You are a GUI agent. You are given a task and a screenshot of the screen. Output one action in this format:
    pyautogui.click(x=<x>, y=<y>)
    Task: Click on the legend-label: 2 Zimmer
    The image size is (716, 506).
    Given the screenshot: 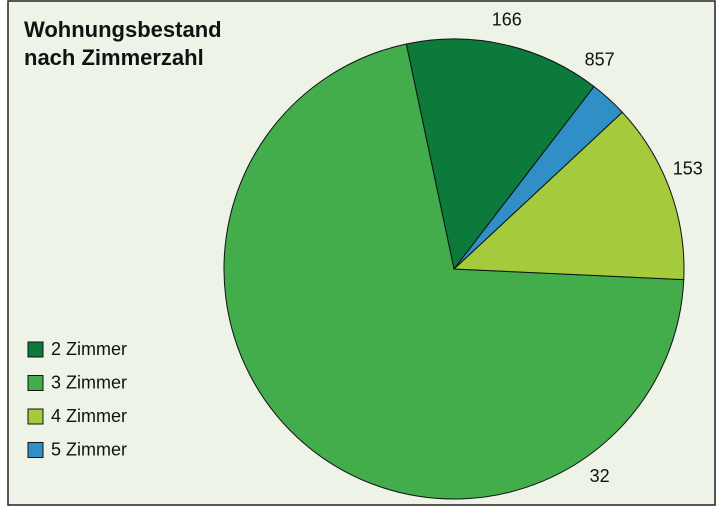 What is the action you would take?
    pyautogui.click(x=89, y=349)
    